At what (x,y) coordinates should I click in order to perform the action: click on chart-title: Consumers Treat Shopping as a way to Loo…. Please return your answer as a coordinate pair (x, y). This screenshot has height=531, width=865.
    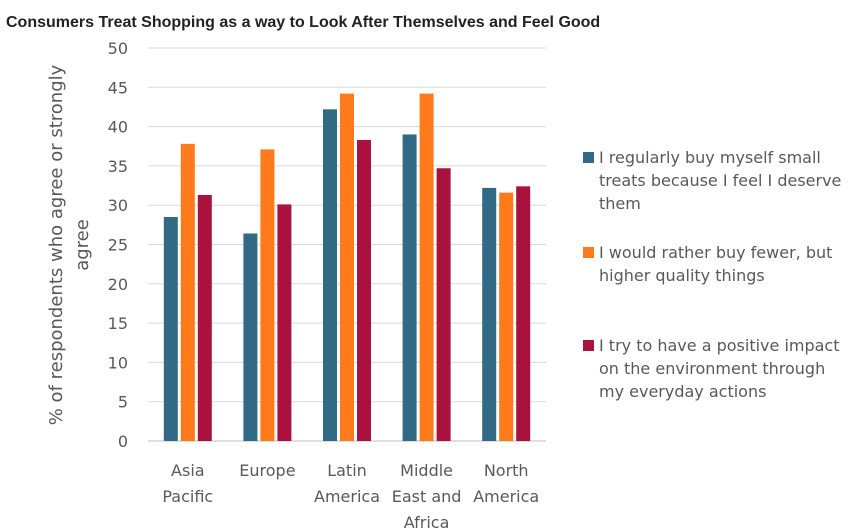
    Looking at the image, I should click on (303, 22).